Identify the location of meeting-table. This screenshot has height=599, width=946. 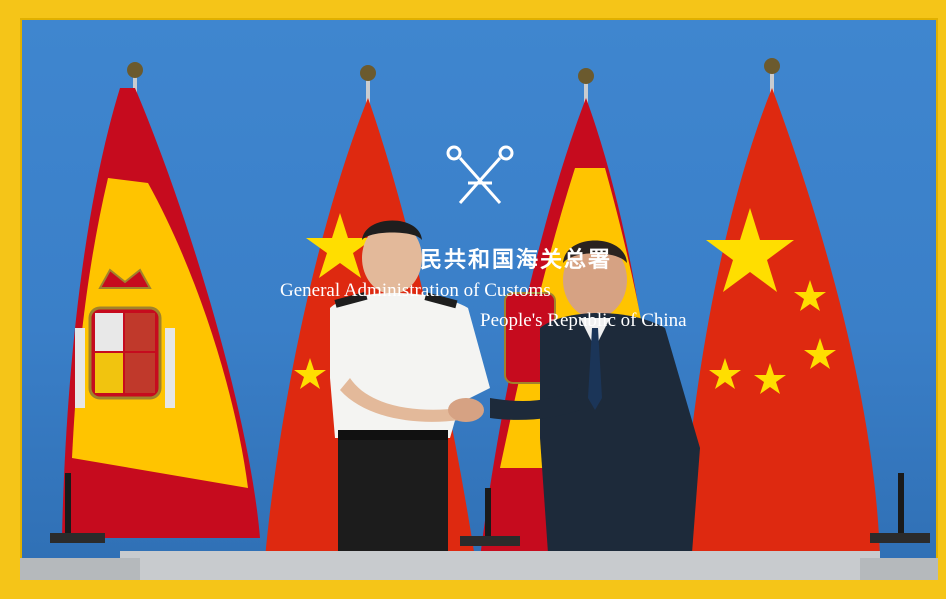
(500, 565).